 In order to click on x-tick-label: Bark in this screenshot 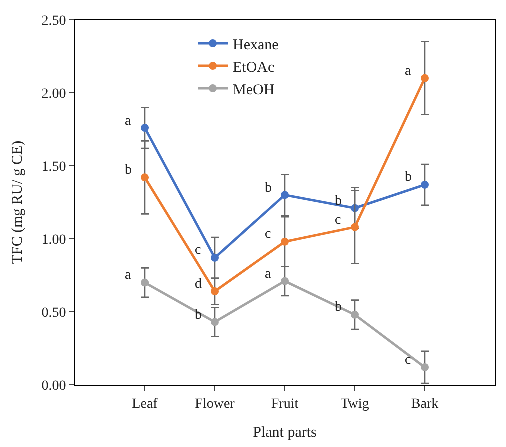, I will do `click(425, 404)`.